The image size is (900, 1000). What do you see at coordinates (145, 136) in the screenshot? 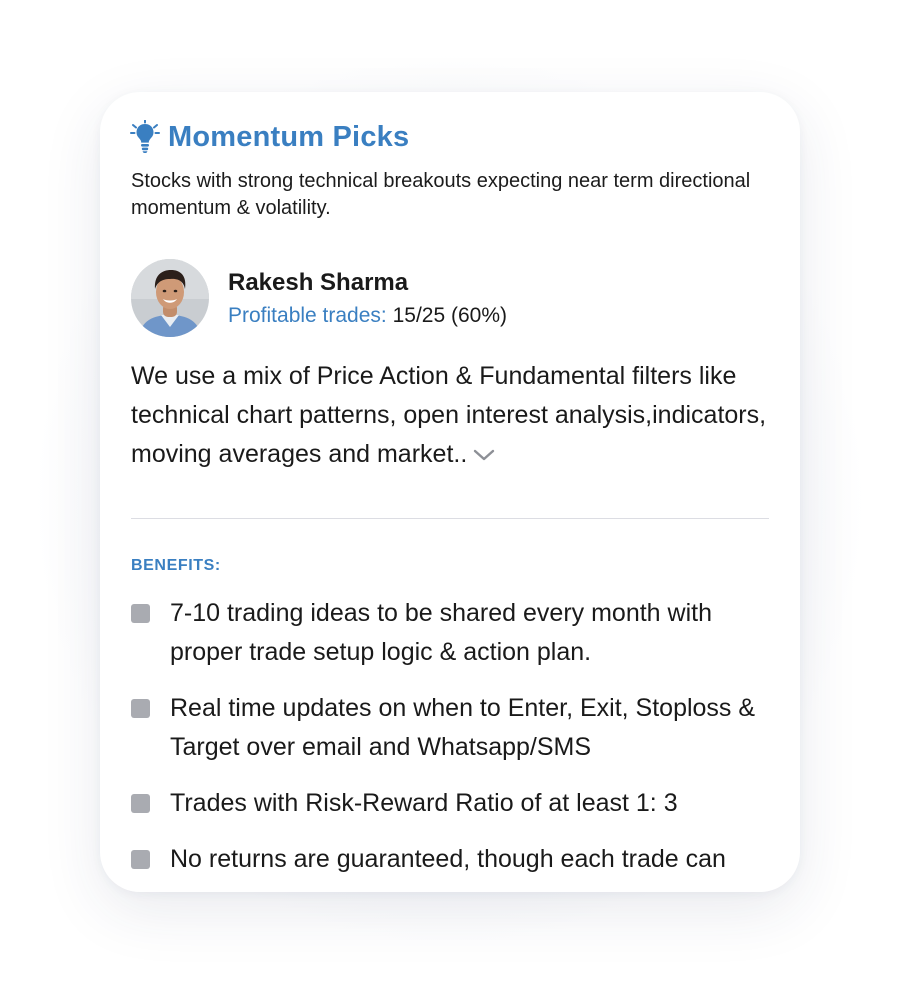
I see `lightbulb-icon` at bounding box center [145, 136].